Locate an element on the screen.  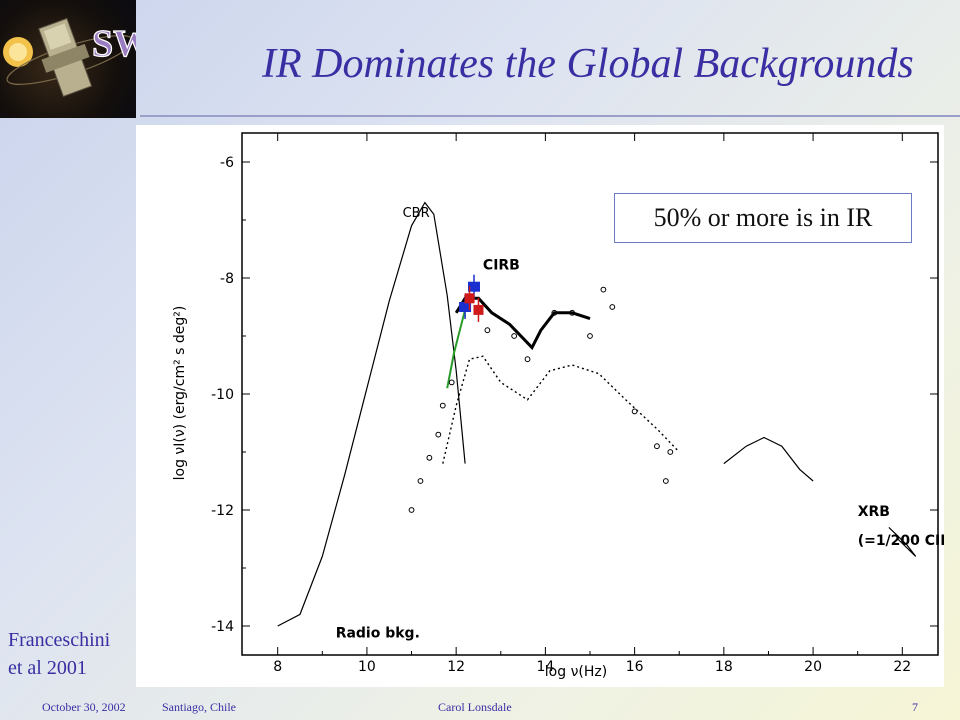
galaxy-lower-bound-line is located at coordinates (561, 409).